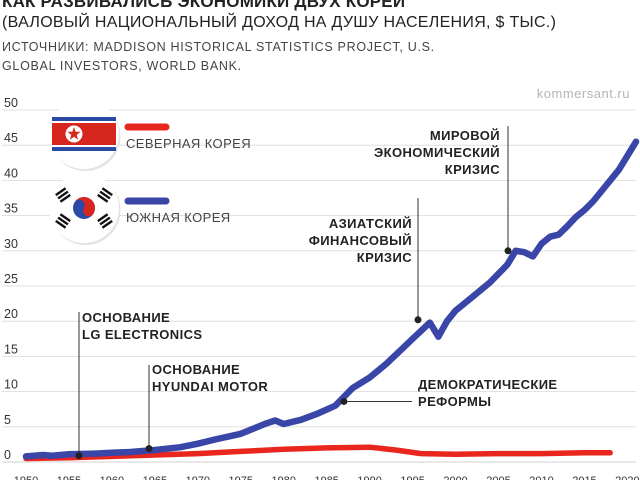 This screenshot has height=480, width=640. I want to click on flag-red-star, so click(74, 133).